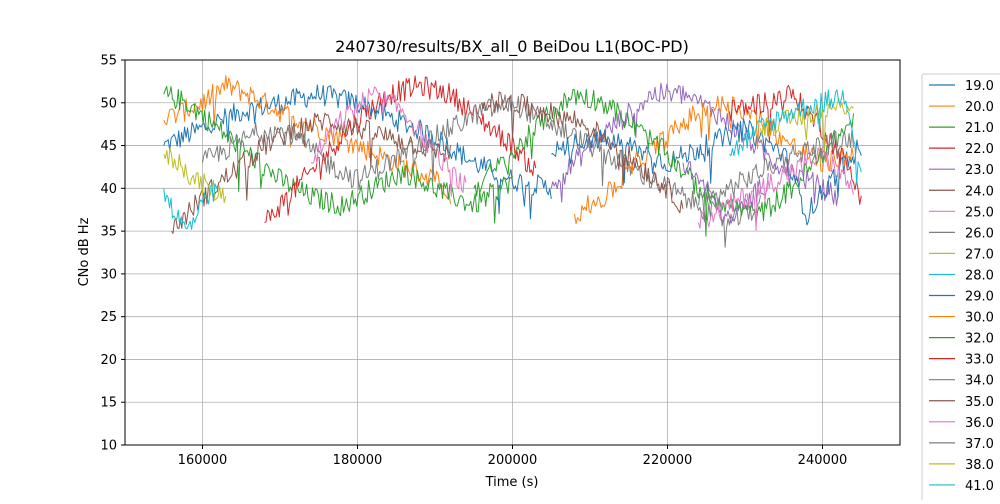 This screenshot has width=1000, height=504. I want to click on legend-label: 20.0, so click(979, 107).